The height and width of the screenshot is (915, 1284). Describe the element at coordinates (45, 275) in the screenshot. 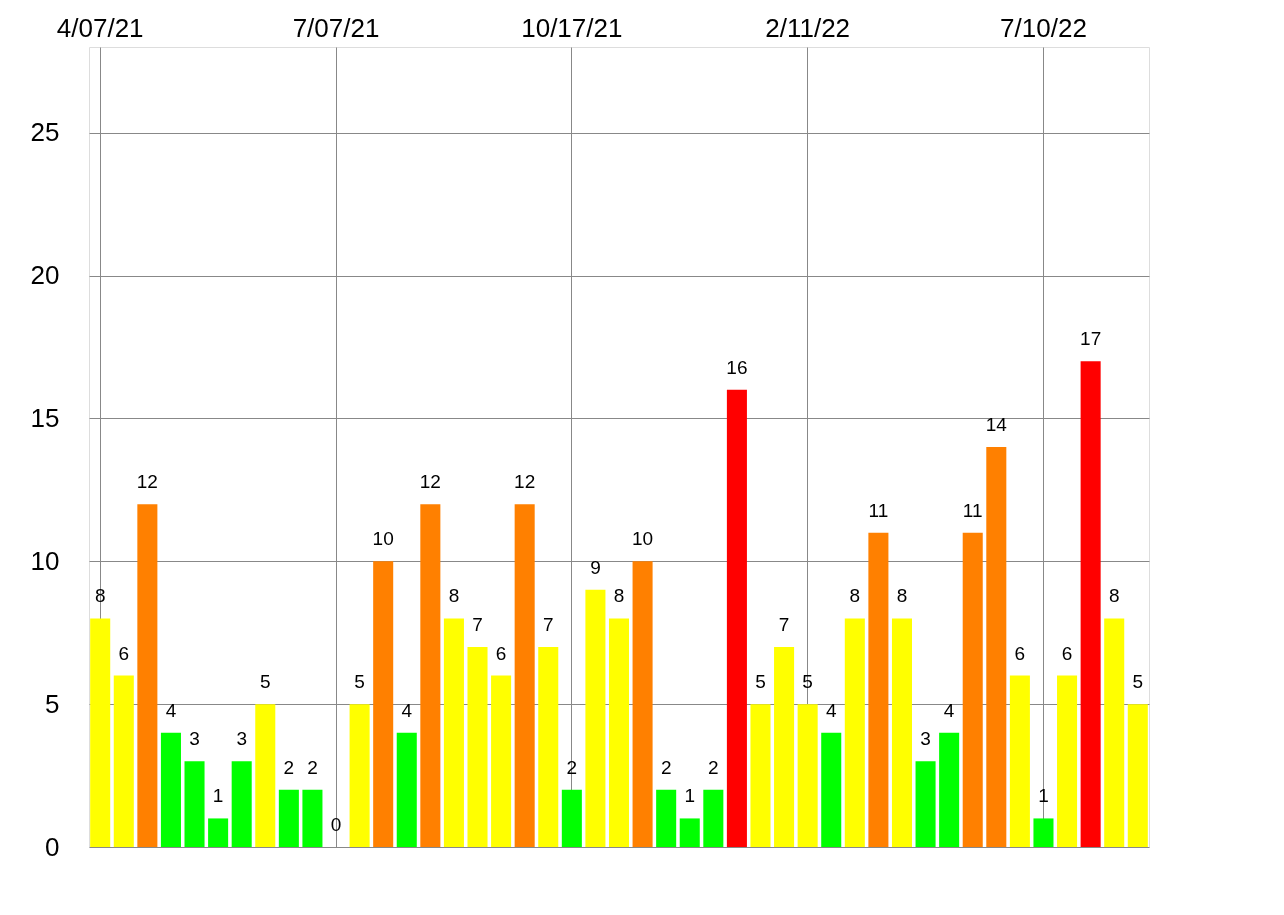

I see `y-tick-label: 20` at that location.